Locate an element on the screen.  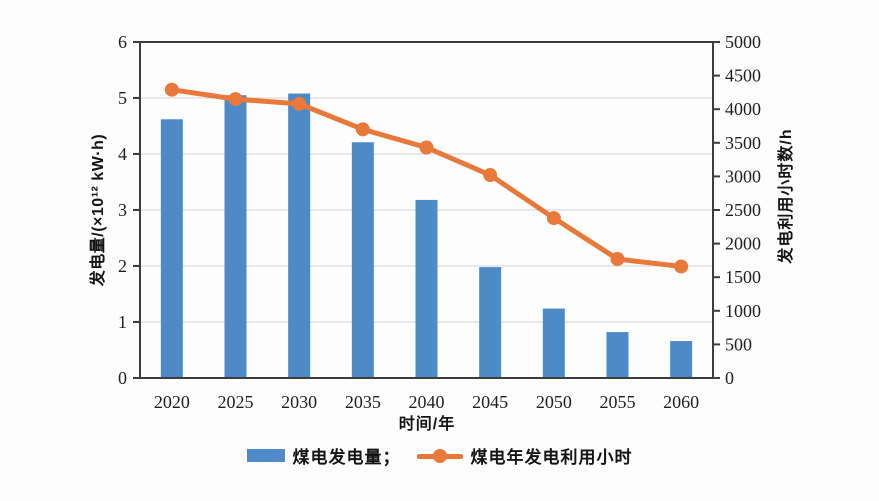
x-axis-labels: 2020 2025 2030 2035 2040 2045 2050 2055 2060 is located at coordinates (426, 402).